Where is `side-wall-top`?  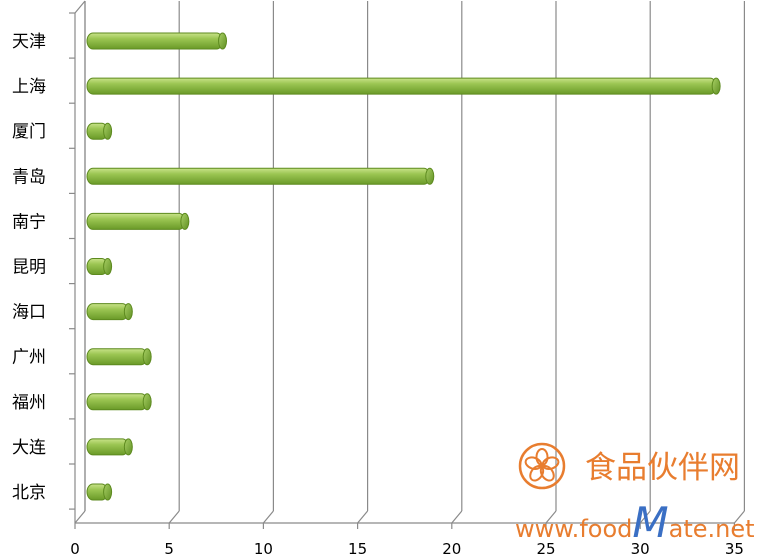
side-wall-top is located at coordinates (80, 7).